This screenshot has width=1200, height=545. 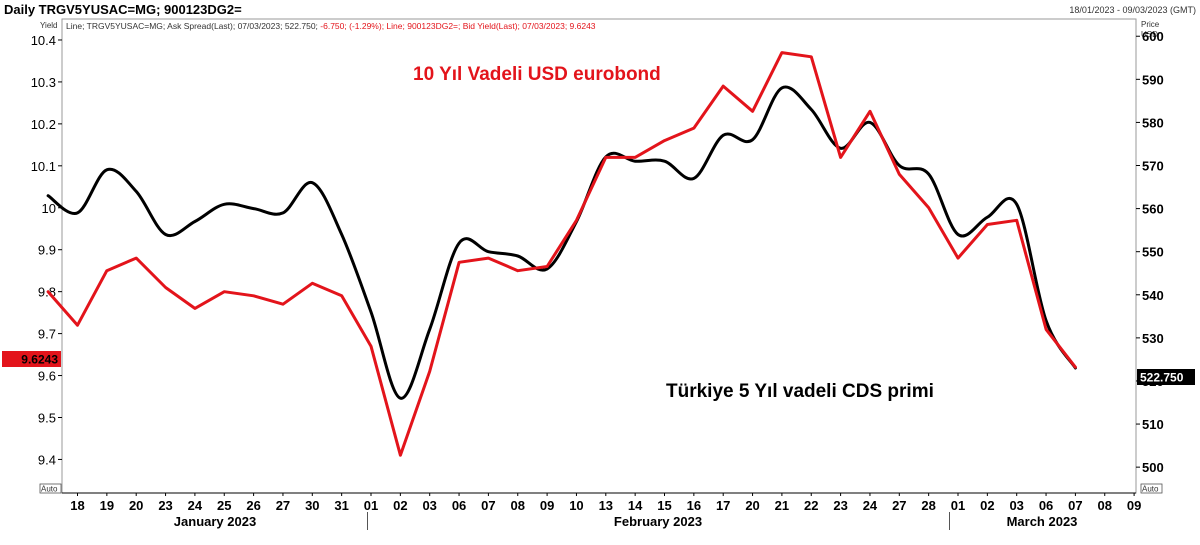 What do you see at coordinates (47, 334) in the screenshot?
I see `left-tick-label: 9.7` at bounding box center [47, 334].